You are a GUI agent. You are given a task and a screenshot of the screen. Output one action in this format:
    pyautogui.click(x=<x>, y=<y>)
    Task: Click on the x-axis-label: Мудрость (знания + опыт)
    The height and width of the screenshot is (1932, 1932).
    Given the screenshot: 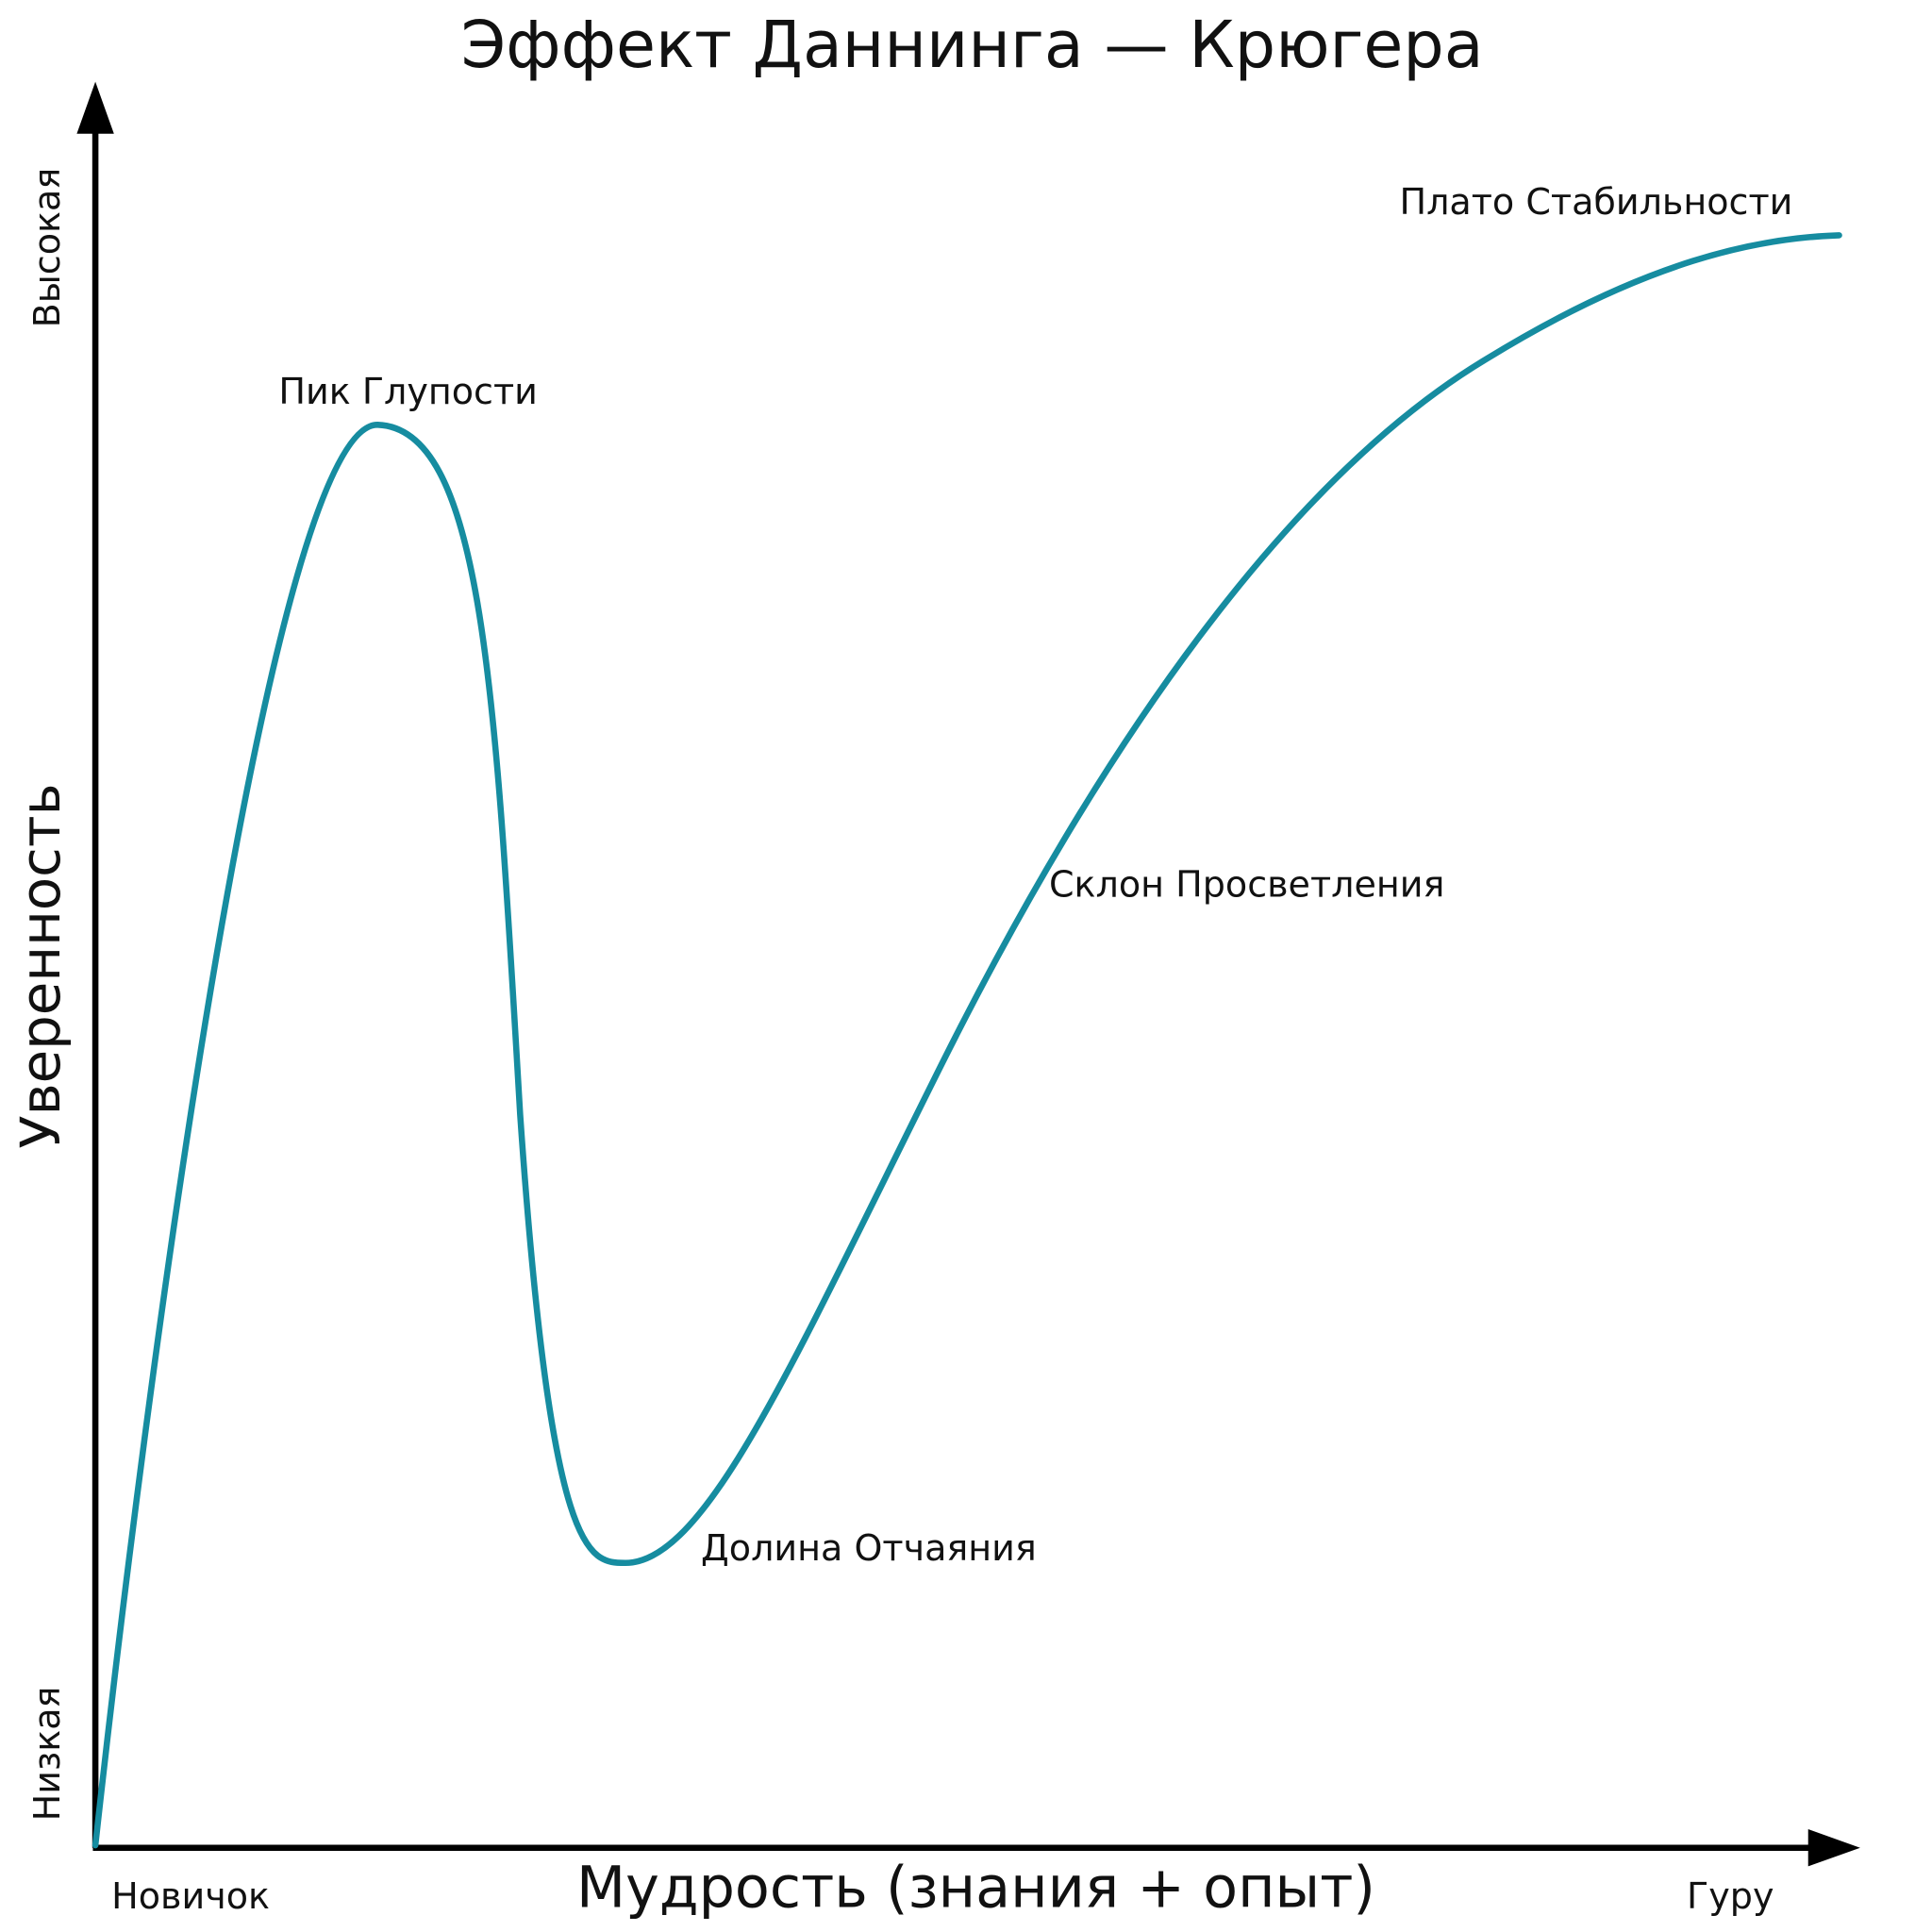 What is the action you would take?
    pyautogui.click(x=976, y=1888)
    